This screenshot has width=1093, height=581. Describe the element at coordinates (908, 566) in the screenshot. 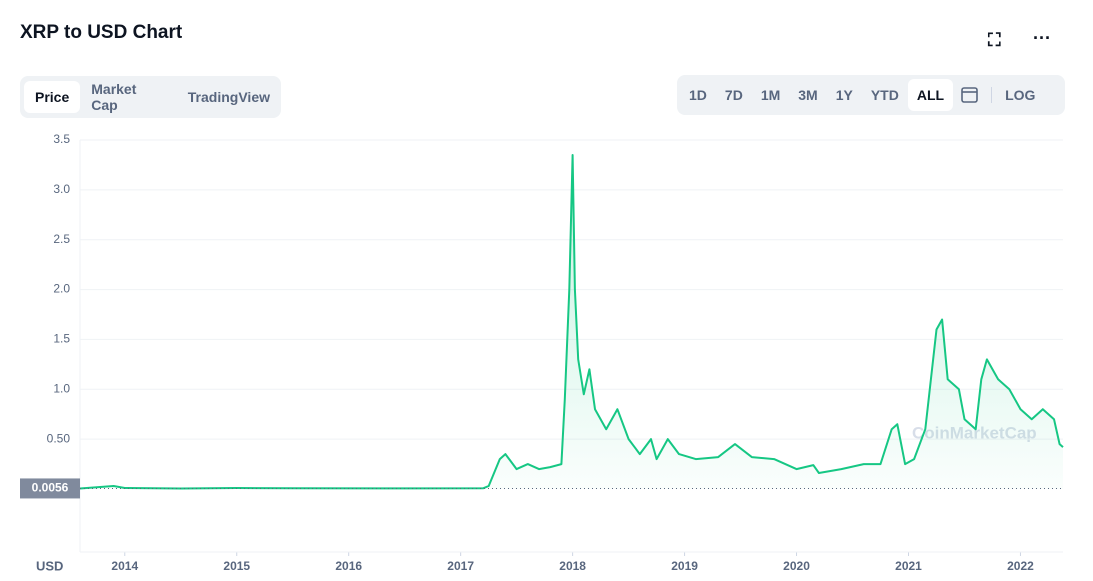

I see `x-tick-label: 2021` at that location.